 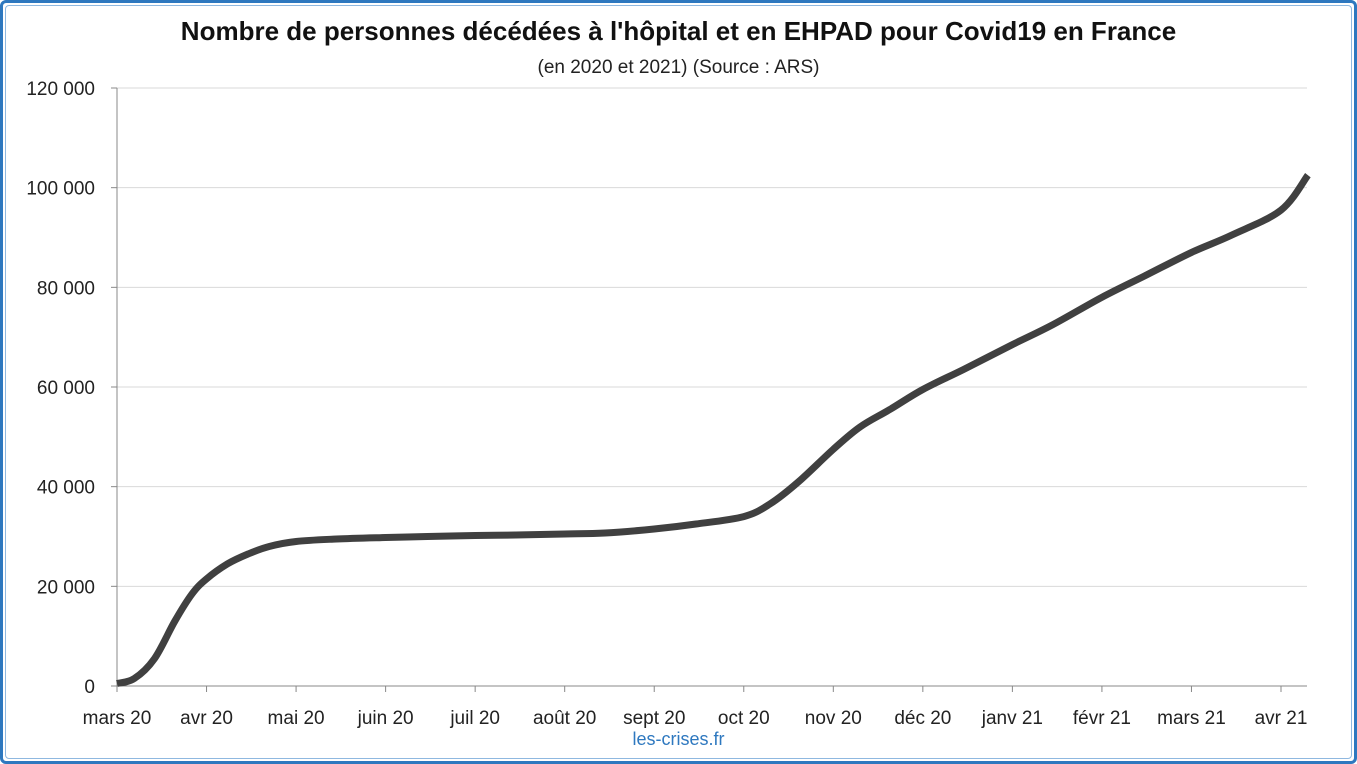 What do you see at coordinates (66, 388) in the screenshot?
I see `y-tick-label: 60 000` at bounding box center [66, 388].